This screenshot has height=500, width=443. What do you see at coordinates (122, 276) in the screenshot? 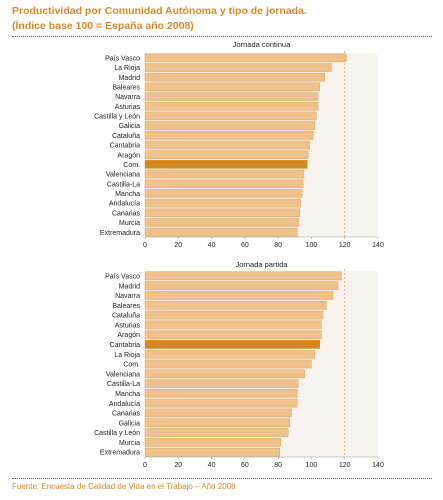
I see `category-label-2-1: País Vasco` at bounding box center [122, 276].